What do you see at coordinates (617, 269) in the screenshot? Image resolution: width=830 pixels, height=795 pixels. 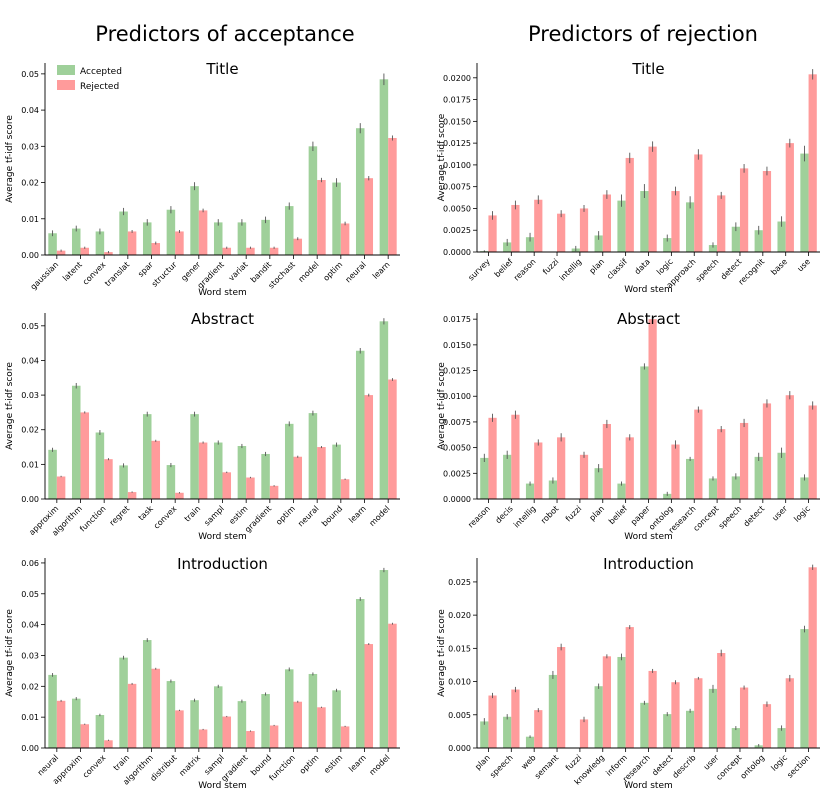 I see `x-tick-label: classif` at bounding box center [617, 269].